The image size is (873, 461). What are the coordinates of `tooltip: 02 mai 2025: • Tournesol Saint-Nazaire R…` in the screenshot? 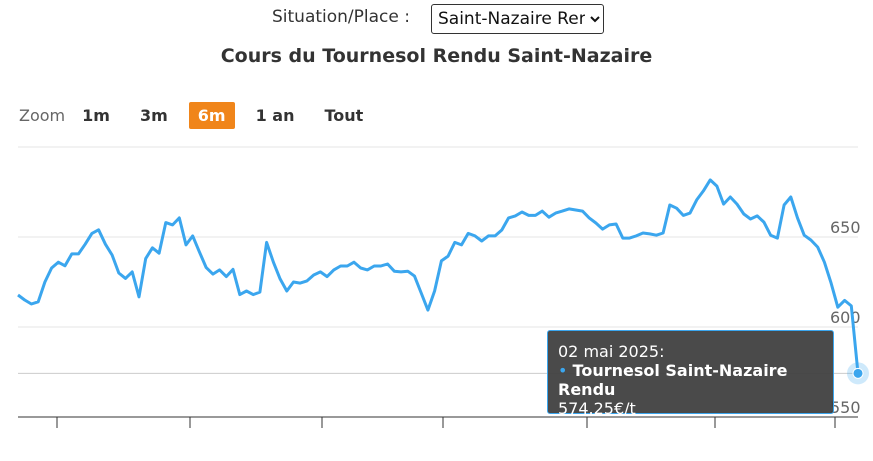 It's located at (690, 374).